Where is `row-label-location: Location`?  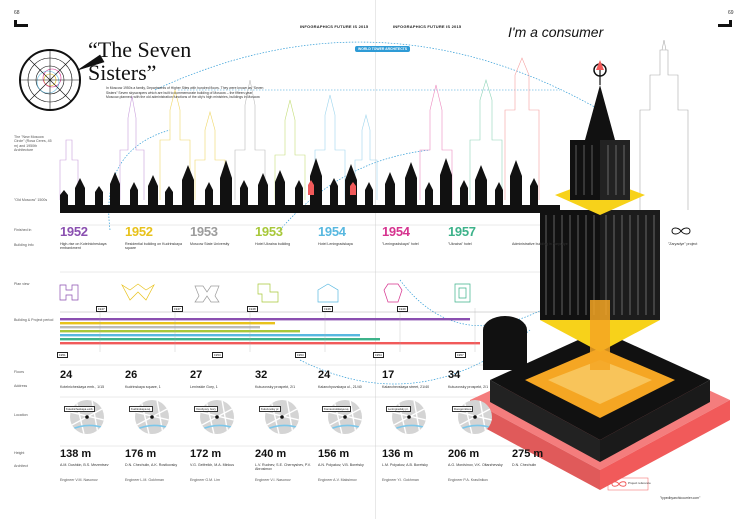 row-label-location: Location is located at coordinates (21, 415).